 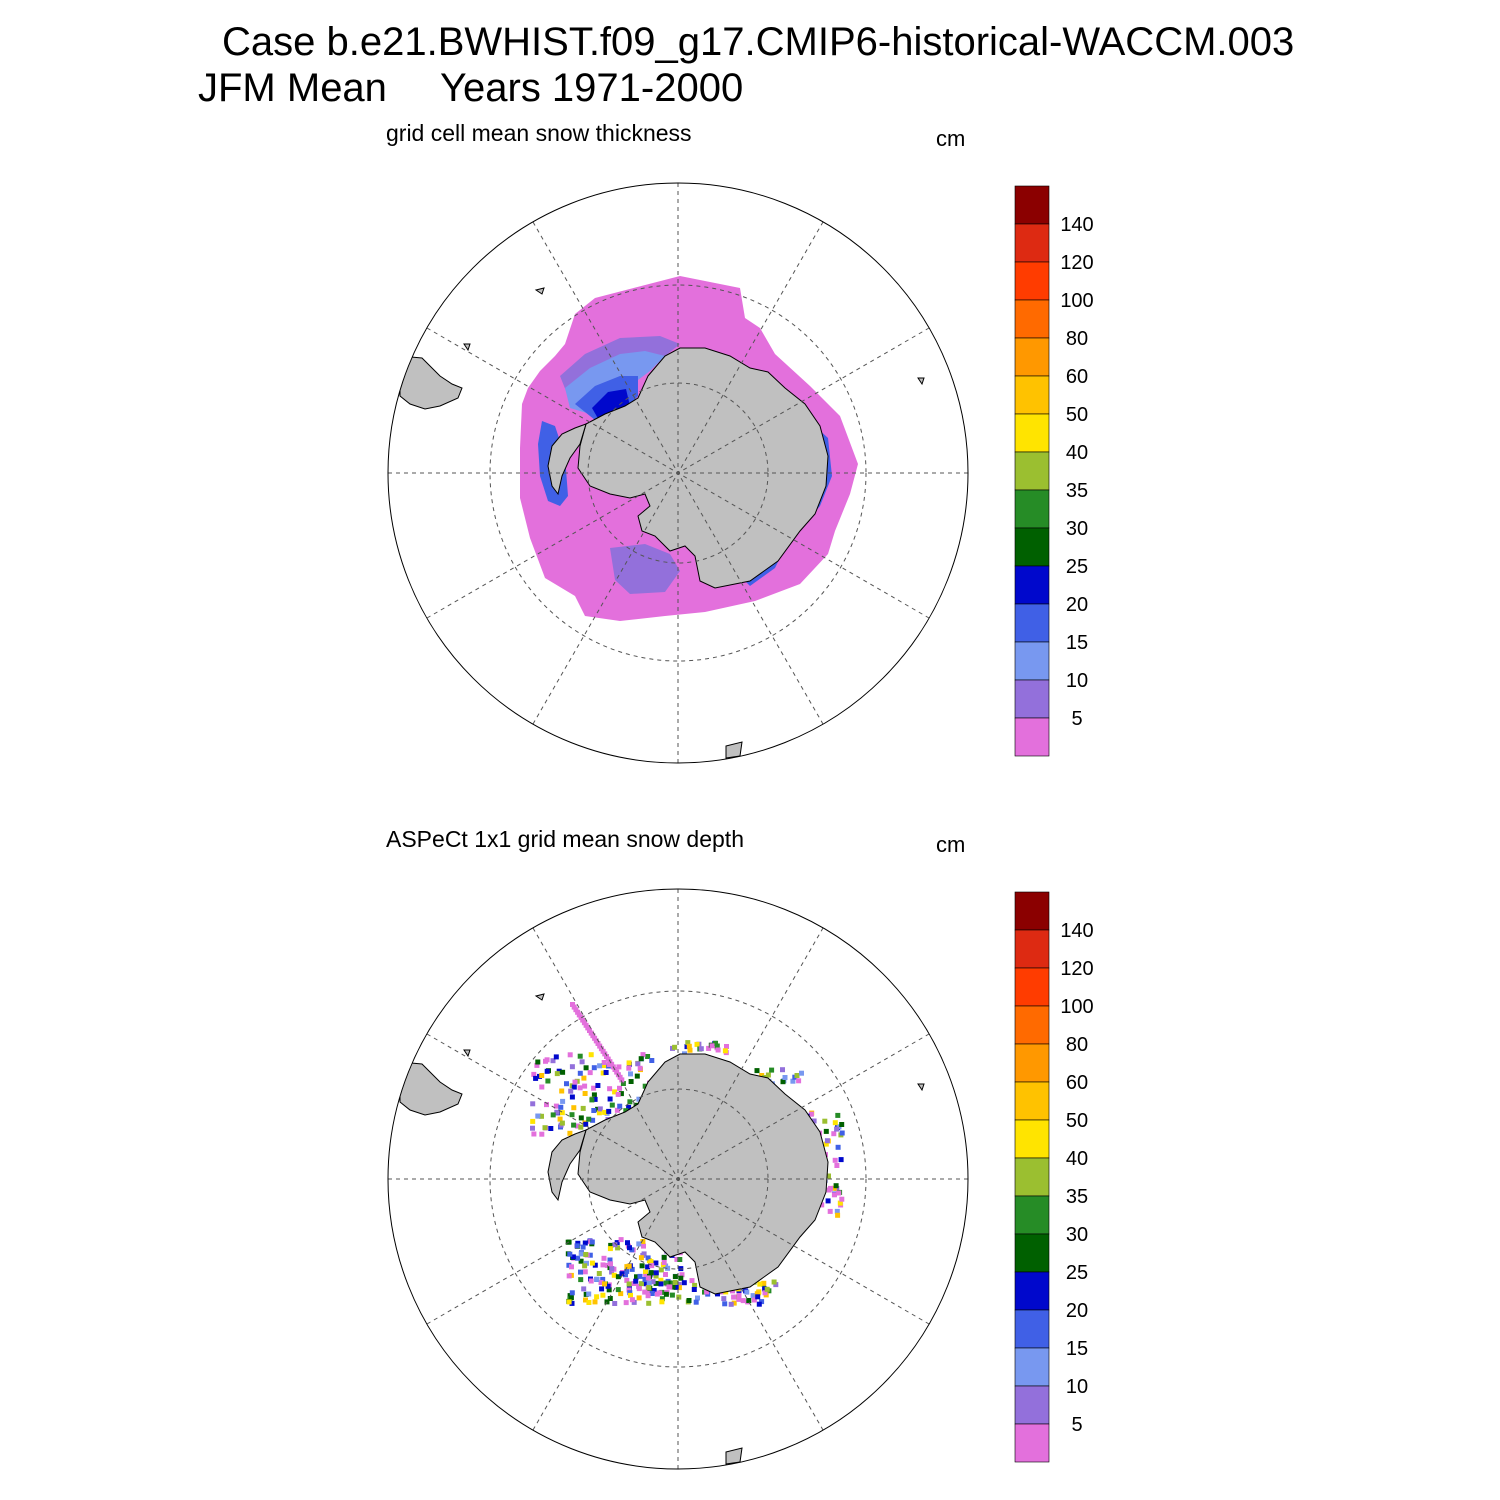 I want to click on colorbar-tick-label: 5, so click(x=1076, y=1425).